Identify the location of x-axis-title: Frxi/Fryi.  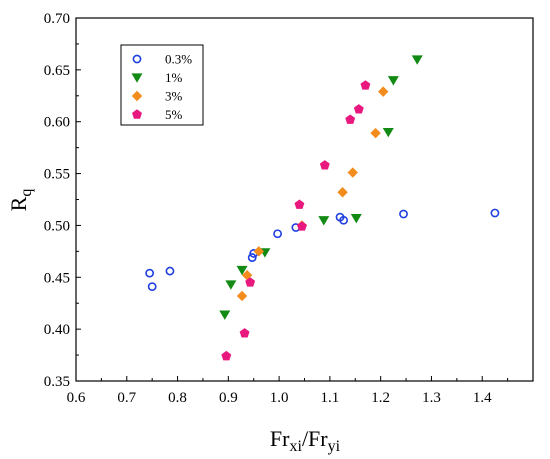
(305, 440).